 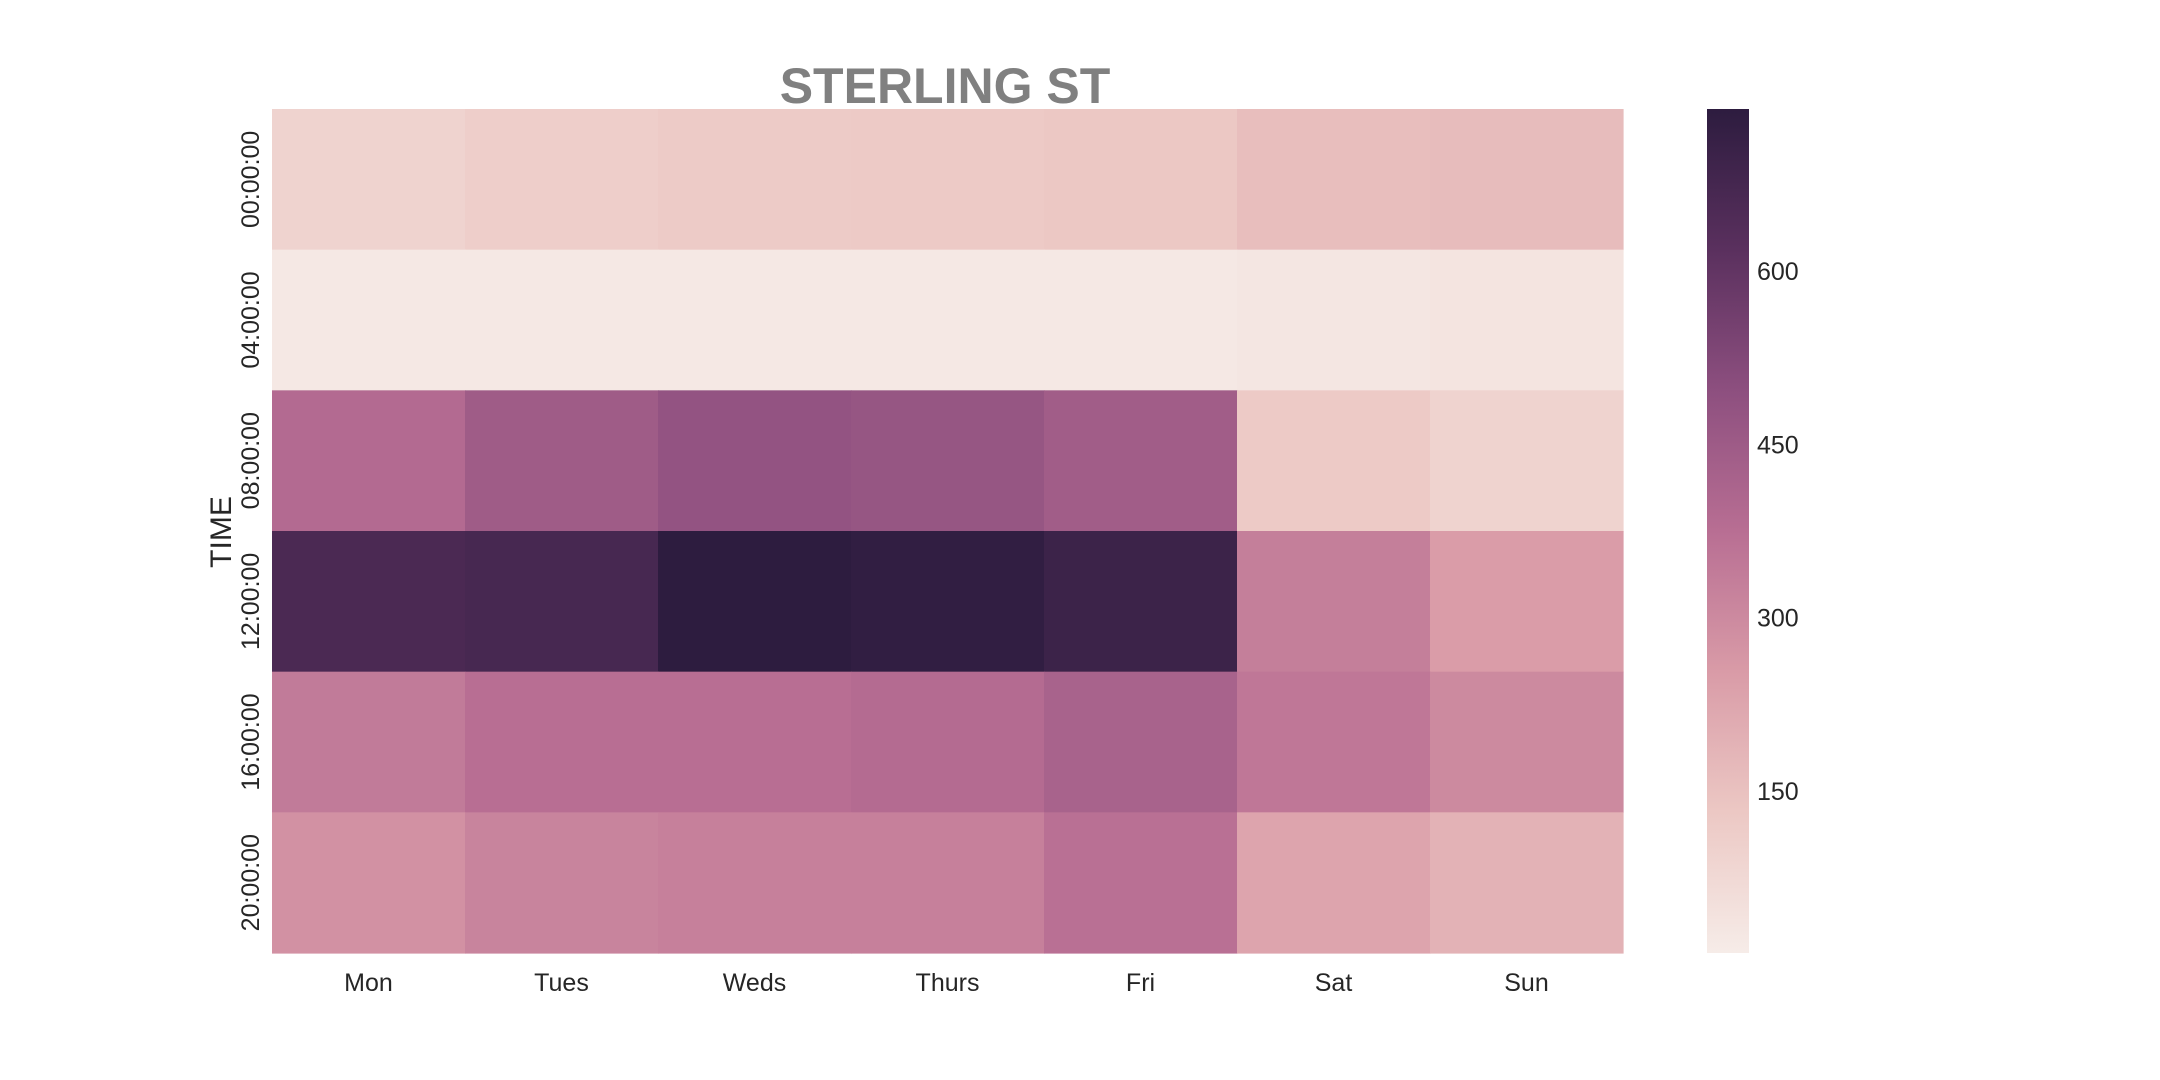 I want to click on colorbar-tick-label: 450, so click(x=1778, y=445).